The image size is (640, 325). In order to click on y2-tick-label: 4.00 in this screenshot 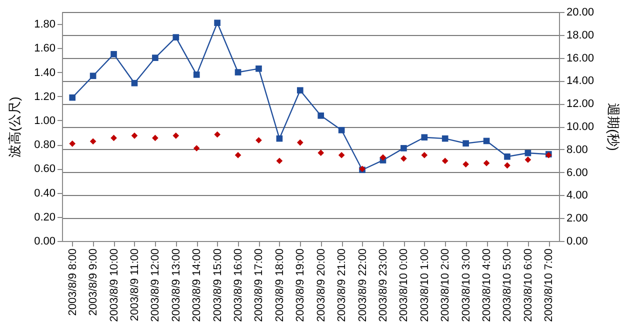, I will do `click(577, 196)`.